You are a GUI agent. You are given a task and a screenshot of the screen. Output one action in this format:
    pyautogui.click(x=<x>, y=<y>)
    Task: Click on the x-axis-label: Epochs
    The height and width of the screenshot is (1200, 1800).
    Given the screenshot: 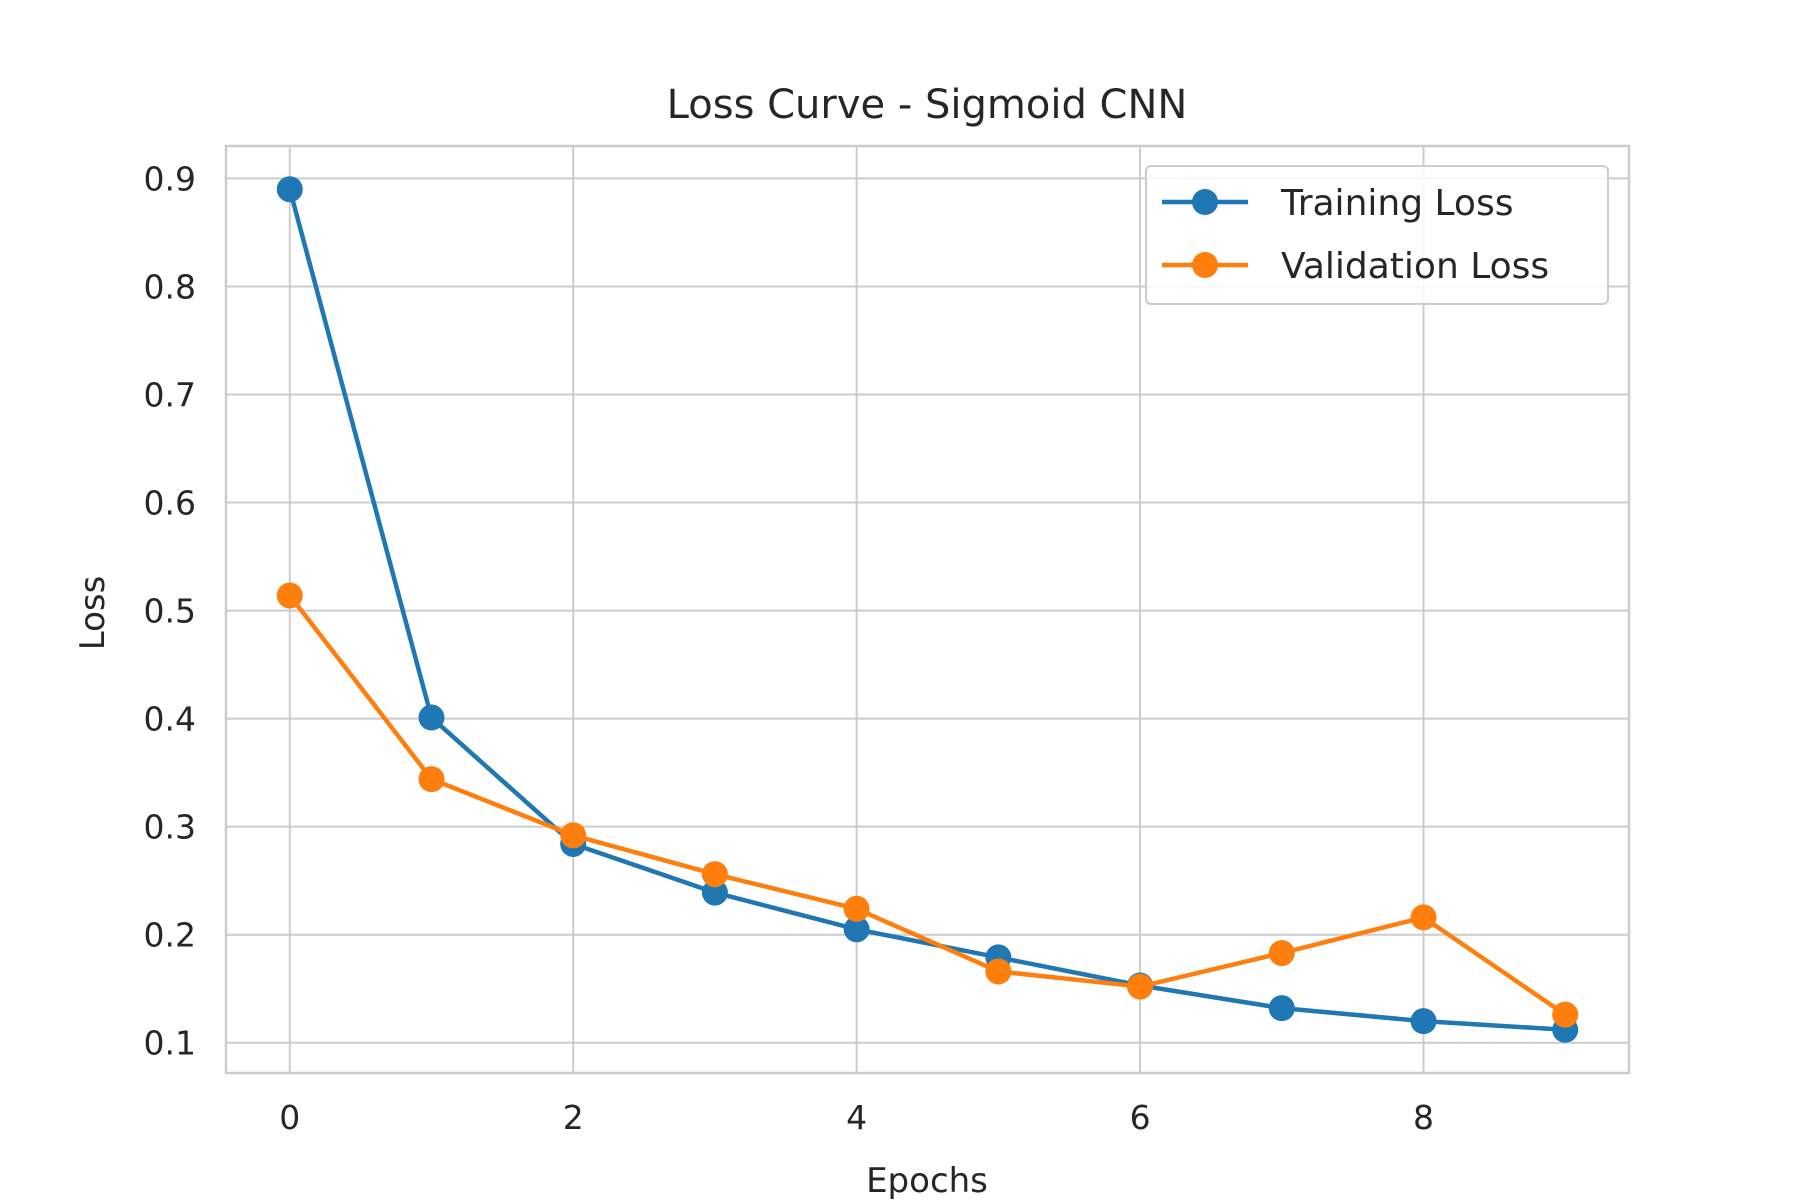 What is the action you would take?
    pyautogui.click(x=927, y=1180)
    